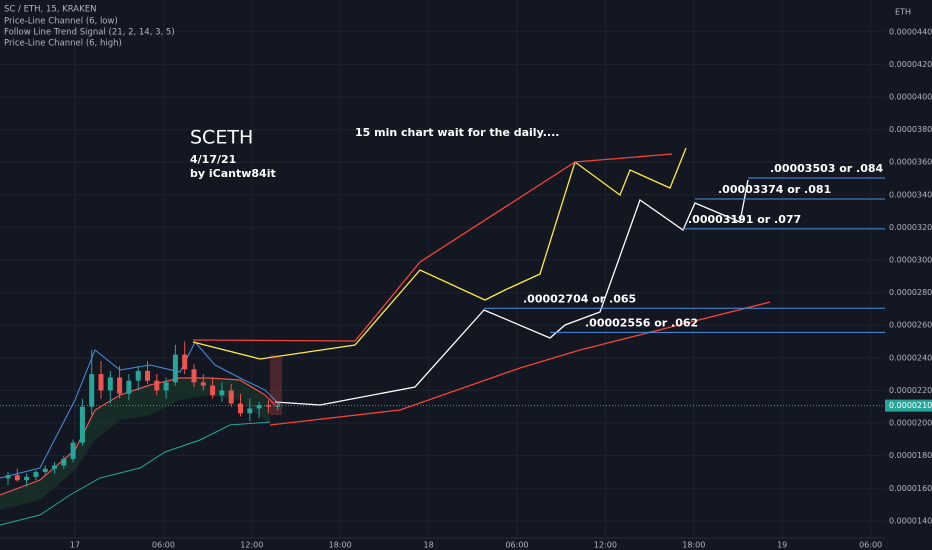  What do you see at coordinates (641, 322) in the screenshot?
I see `level-label: .00002556 or .062` at bounding box center [641, 322].